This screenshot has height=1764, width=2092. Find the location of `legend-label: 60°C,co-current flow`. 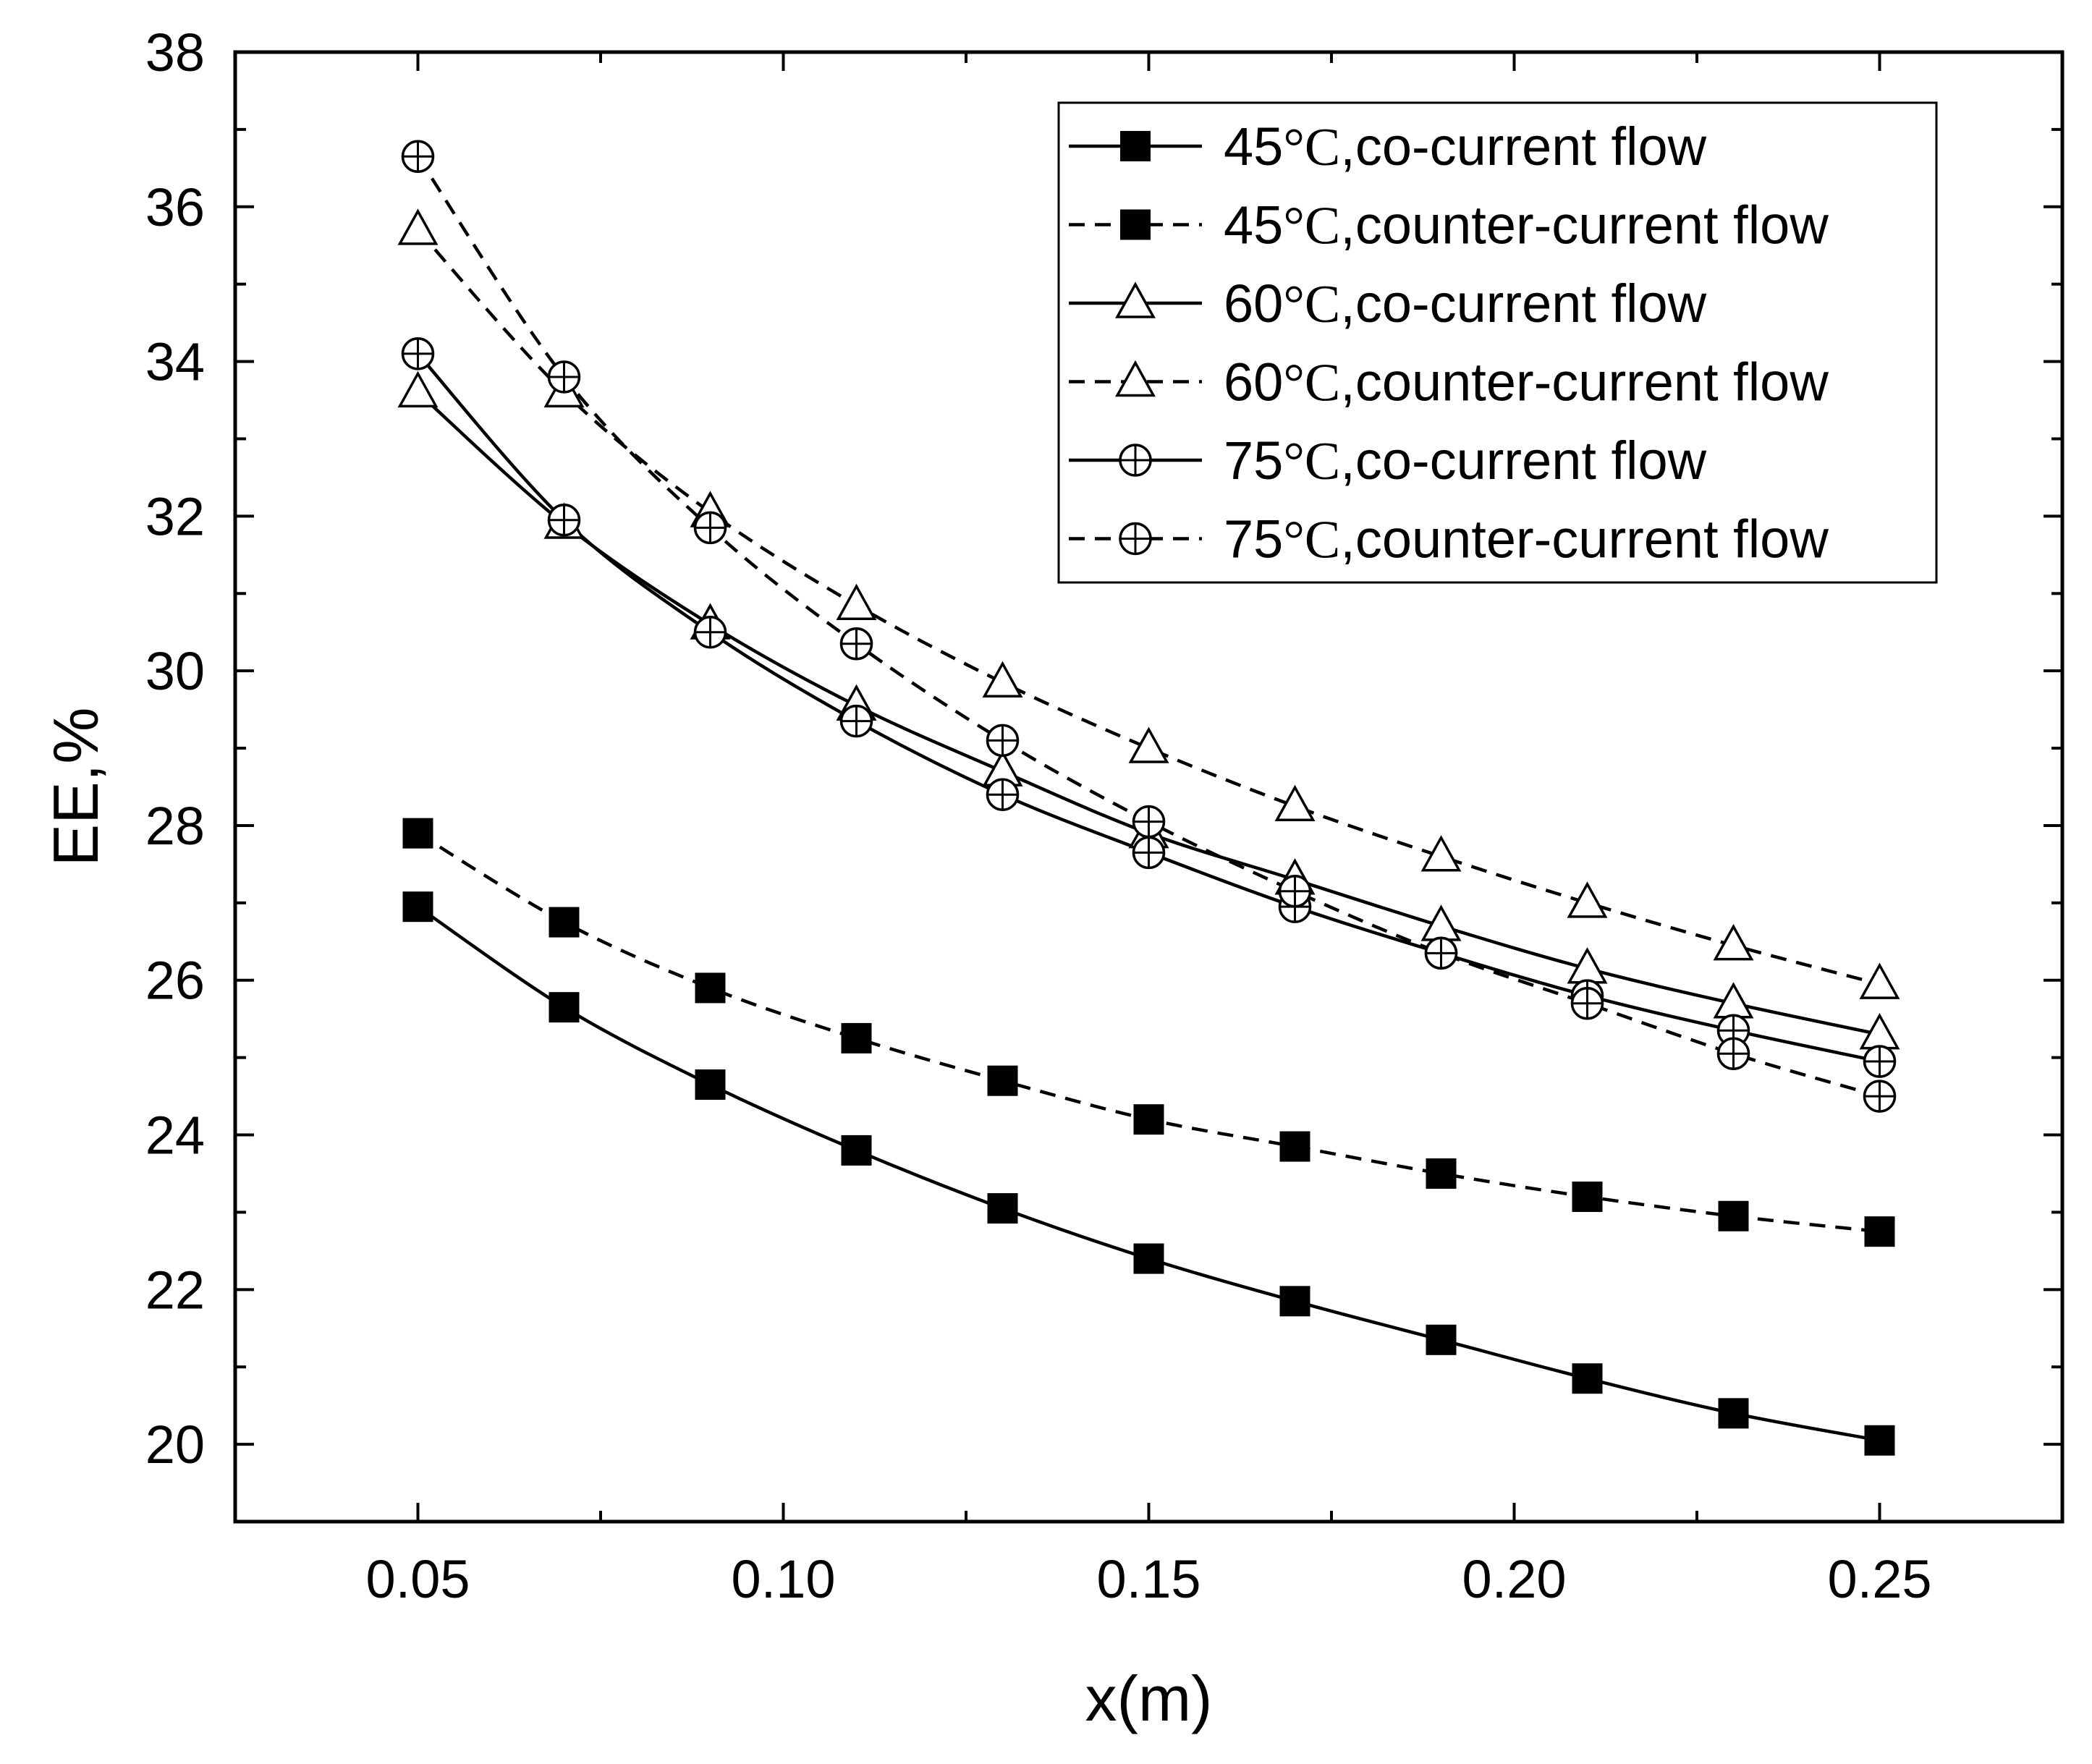

legend-label: 60°C,co-current flow is located at coordinates (1465, 303).